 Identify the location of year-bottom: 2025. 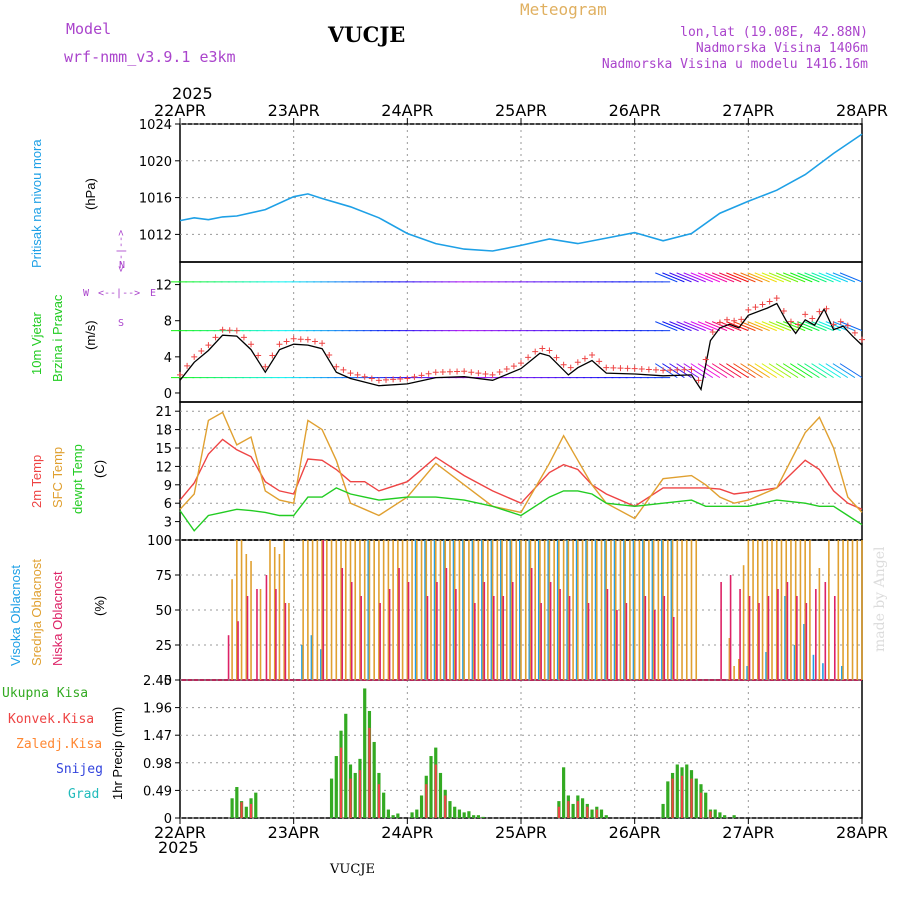
(178, 847).